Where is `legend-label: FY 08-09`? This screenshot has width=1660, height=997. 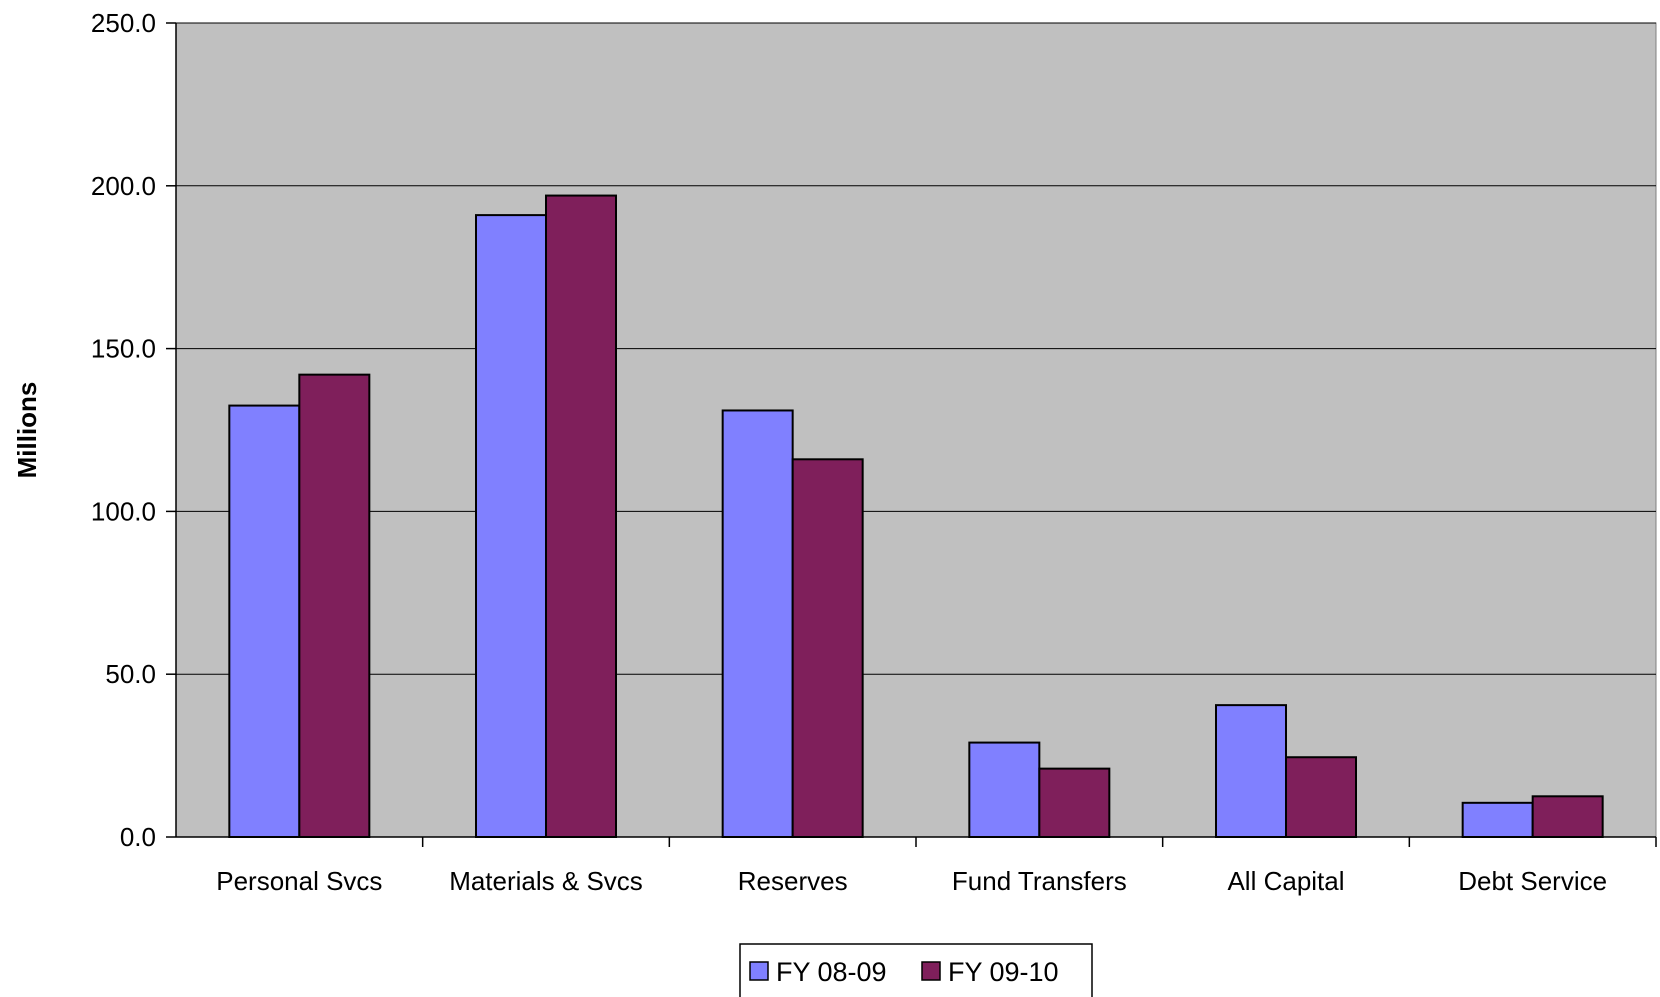
legend-label: FY 08-09 is located at coordinates (831, 972).